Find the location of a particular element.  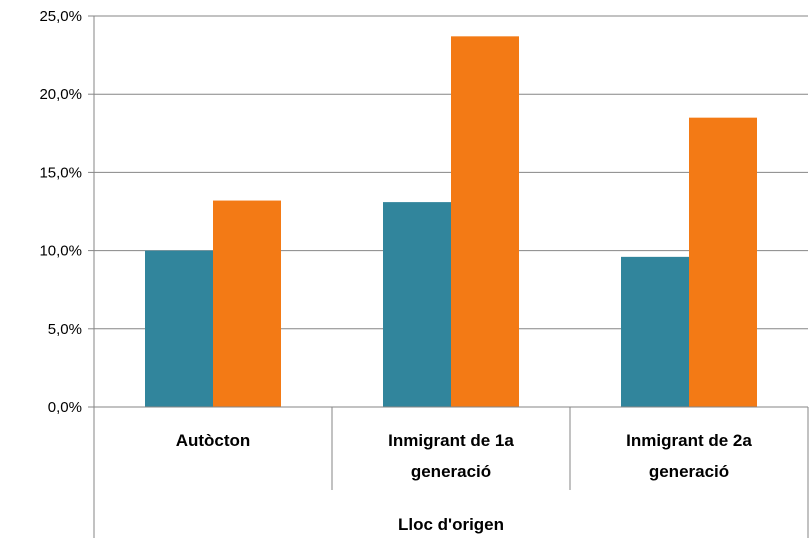

y-tick-labels: 0,0% 5,0% 10,0% 15,0% 20,0% 25,0% is located at coordinates (60, 212).